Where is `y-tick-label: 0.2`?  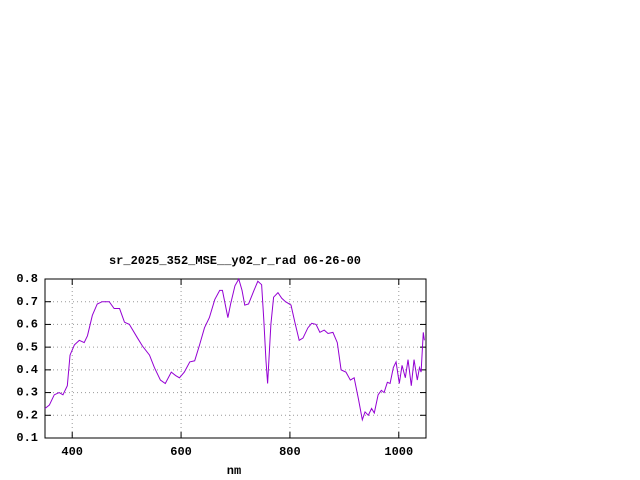 y-tick-label: 0.2 is located at coordinates (27, 415).